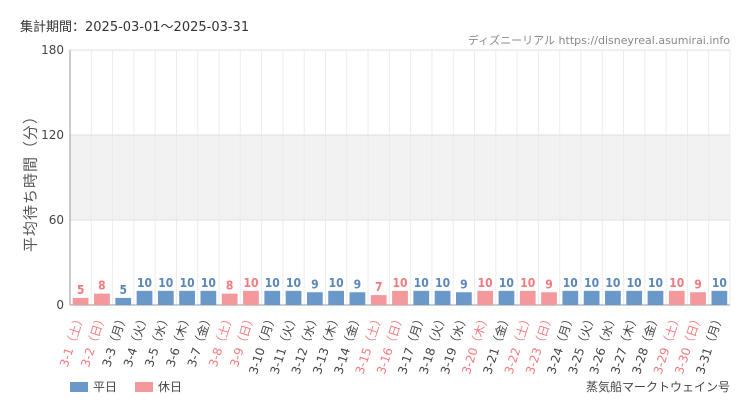 This screenshot has width=750, height=410. Describe the element at coordinates (60, 305) in the screenshot. I see `y-tick-label: 0` at that location.